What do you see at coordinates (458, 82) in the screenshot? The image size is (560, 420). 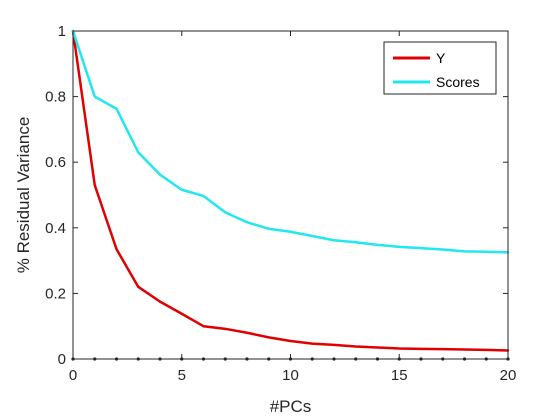 I see `legend-label-scores: Scores` at bounding box center [458, 82].